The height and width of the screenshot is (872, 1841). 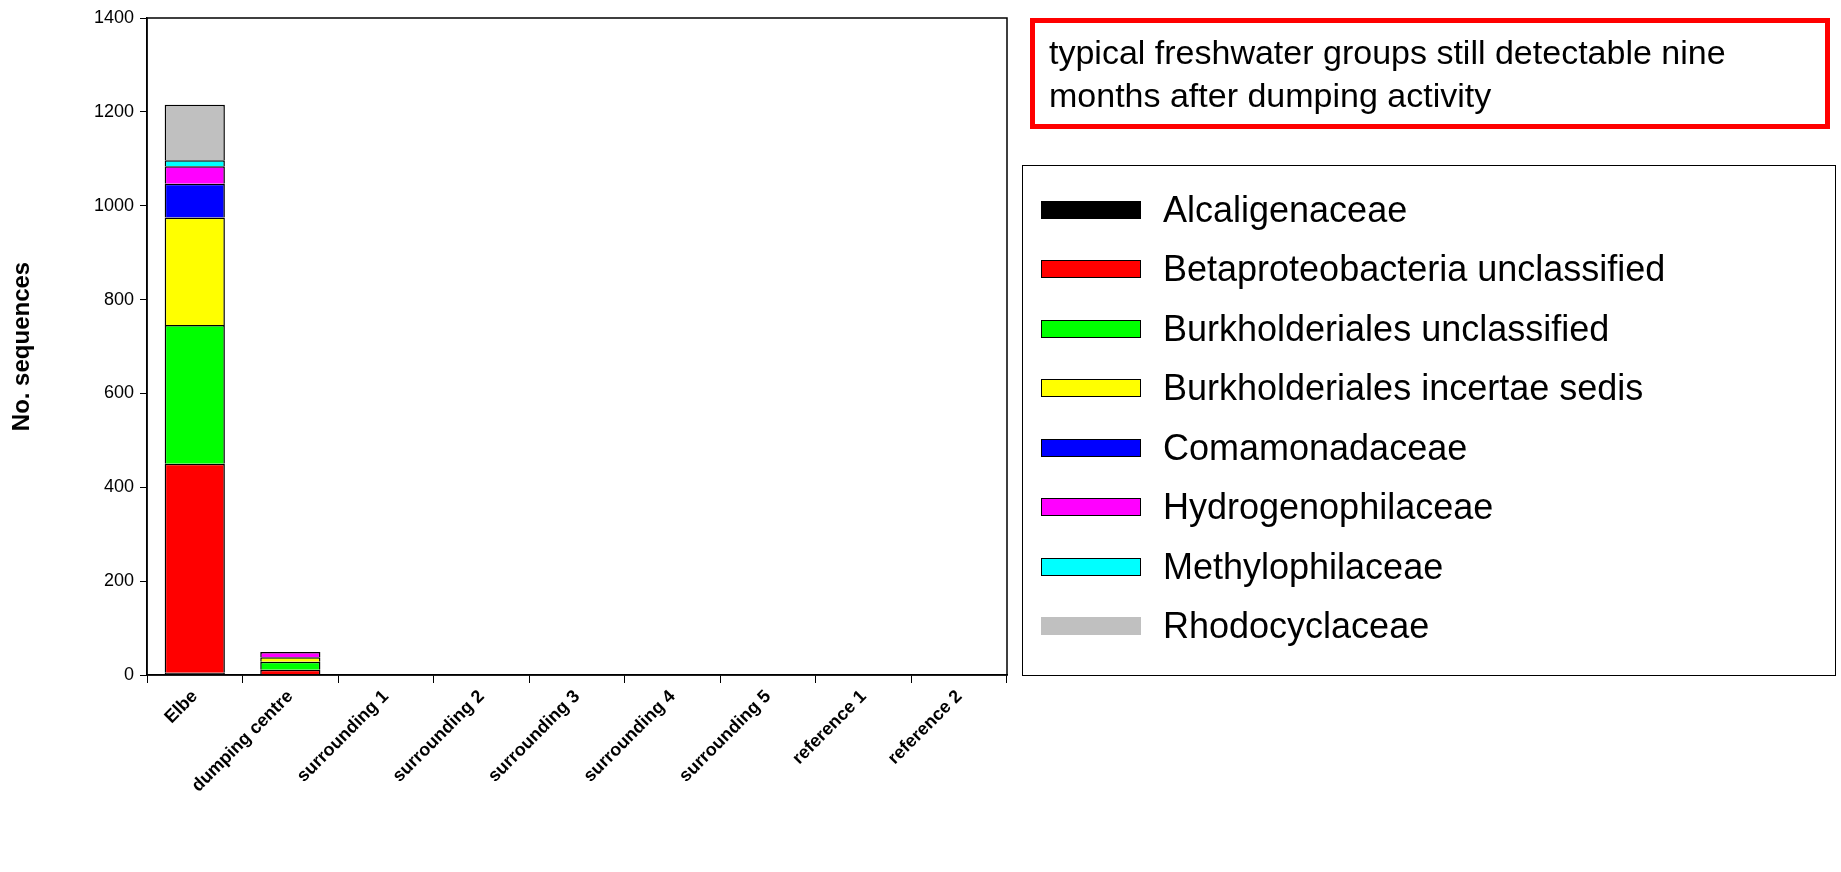 I want to click on y-tick-label: 1200, so click(x=113, y=110).